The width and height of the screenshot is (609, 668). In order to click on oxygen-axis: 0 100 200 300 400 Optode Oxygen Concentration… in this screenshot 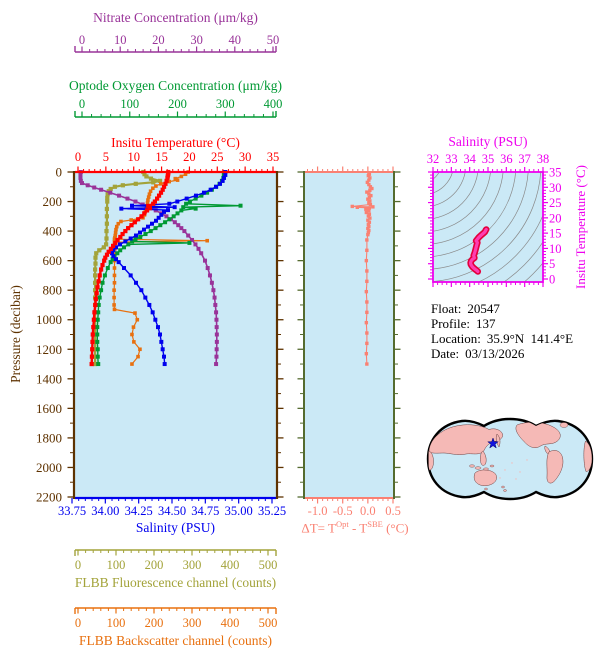, I will do `click(176, 98)`.